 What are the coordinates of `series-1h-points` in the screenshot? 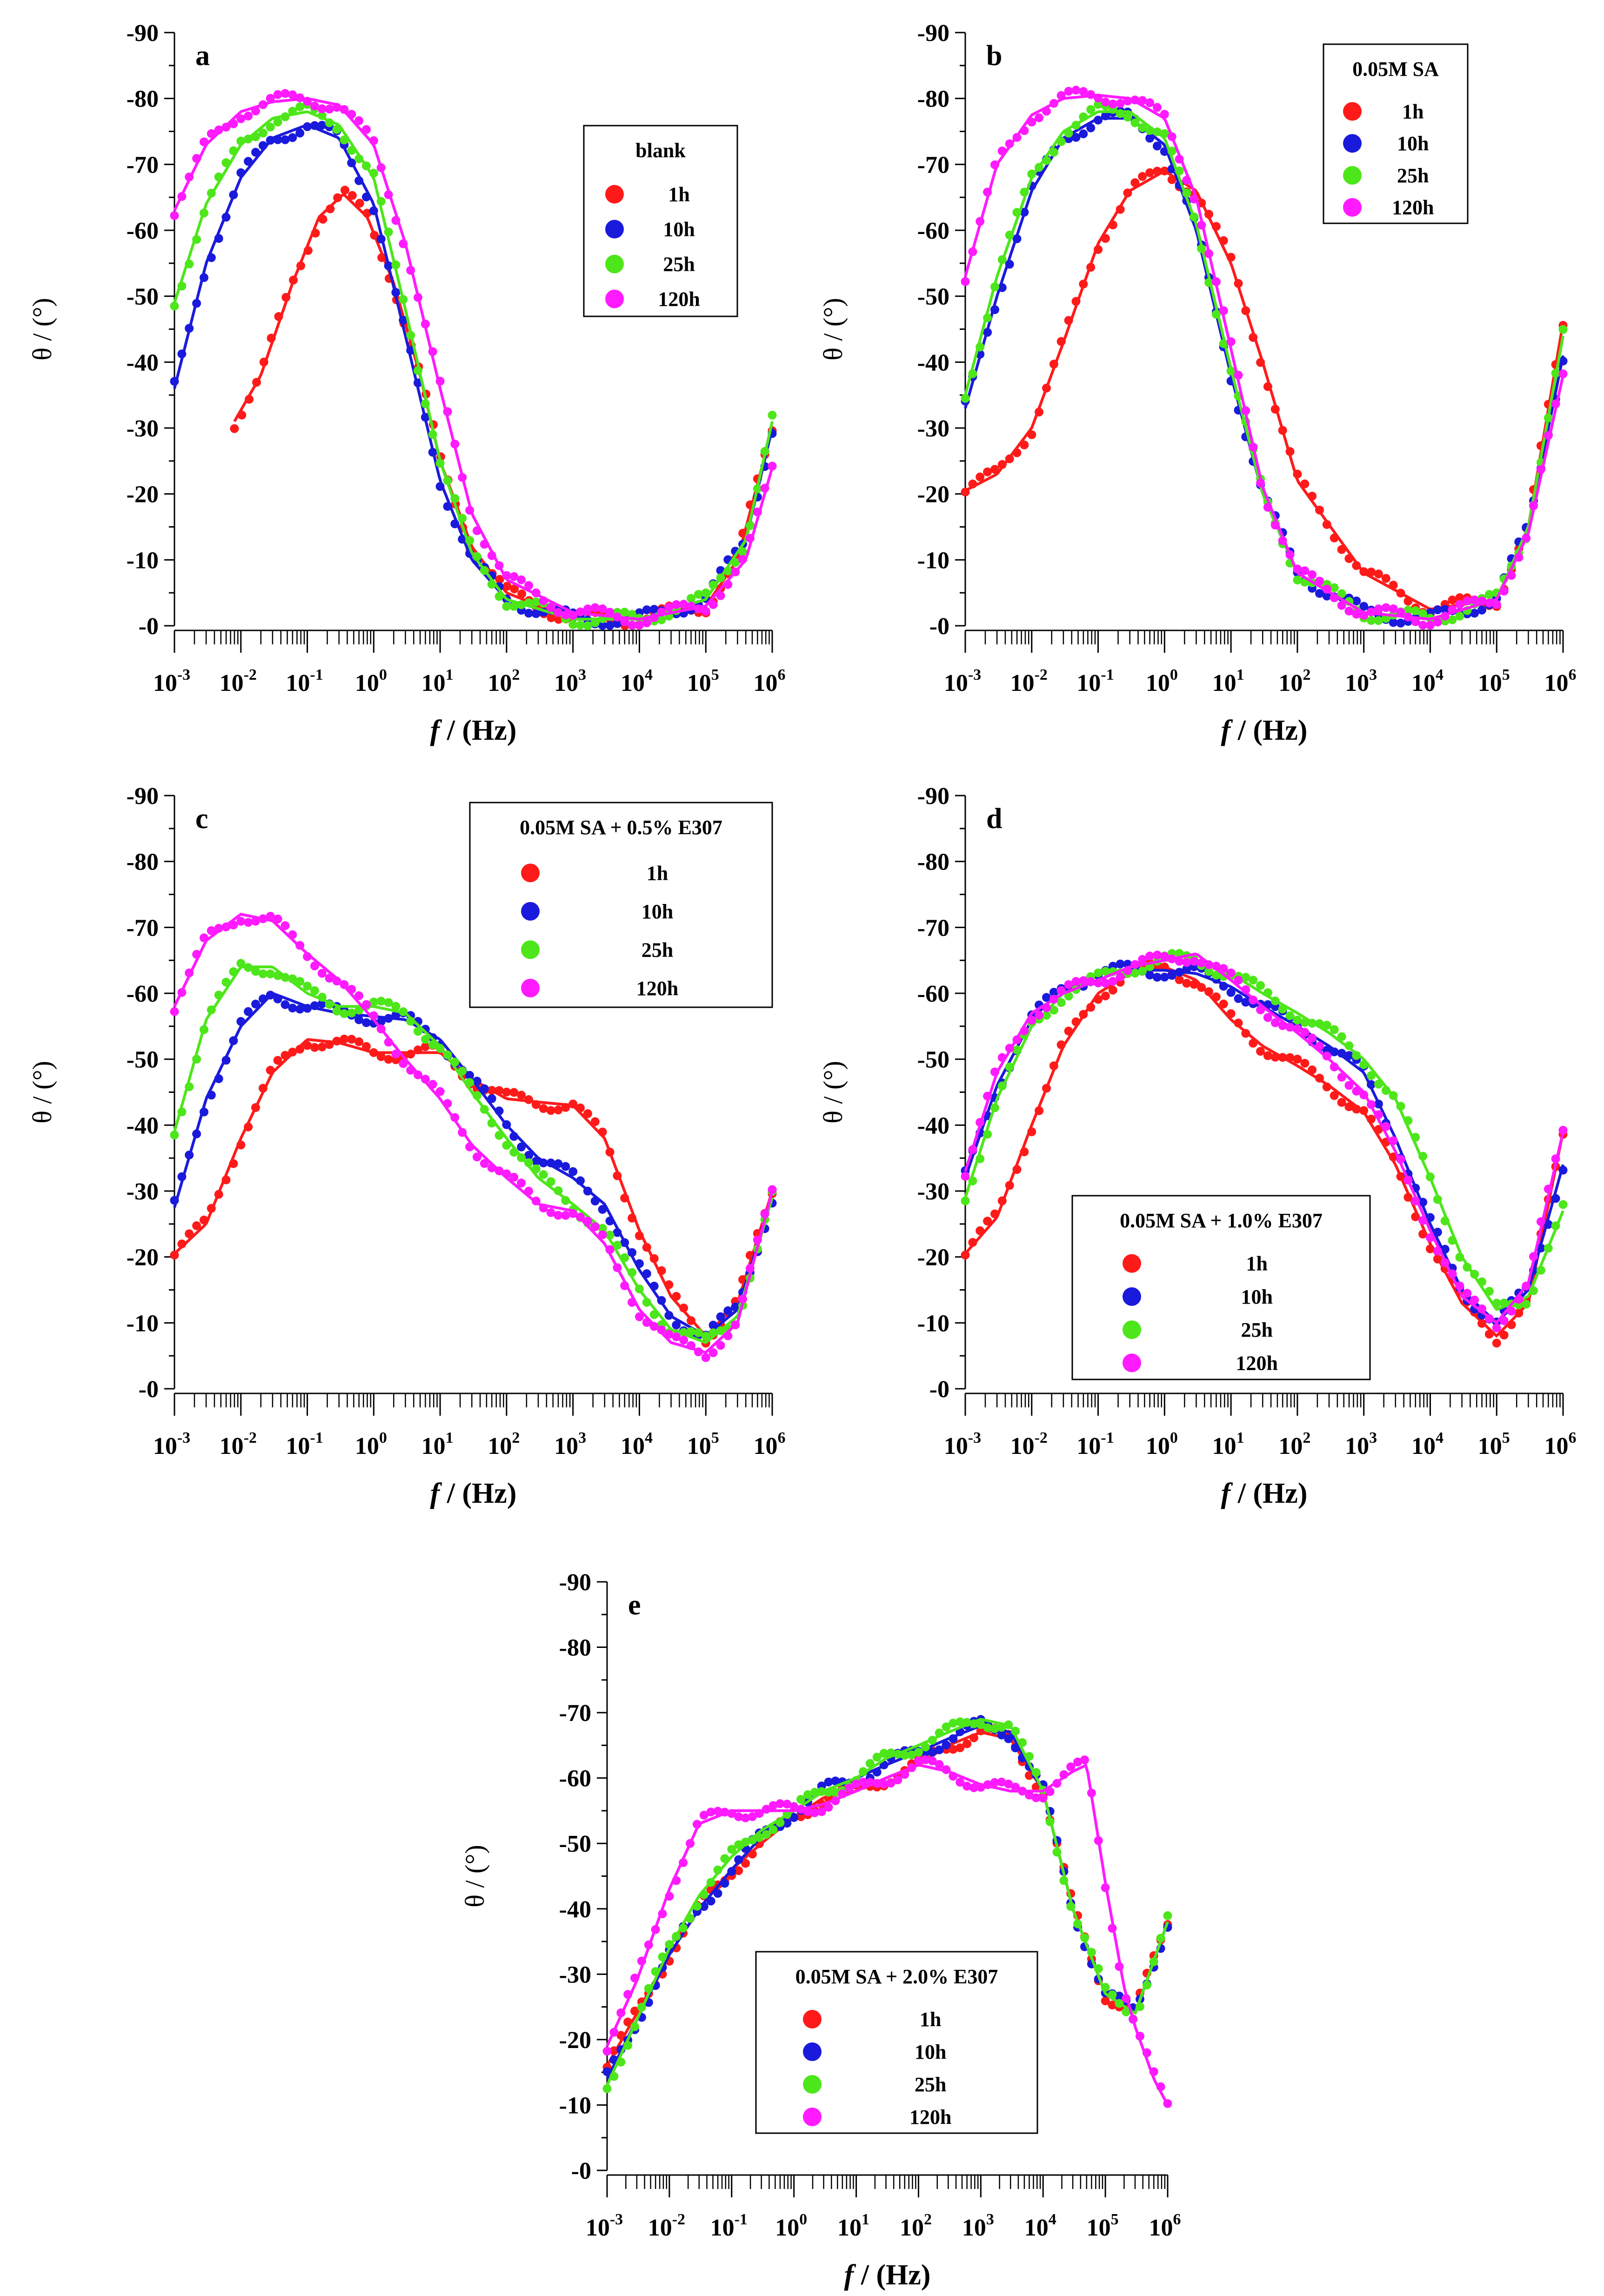 It's located at (1264, 393).